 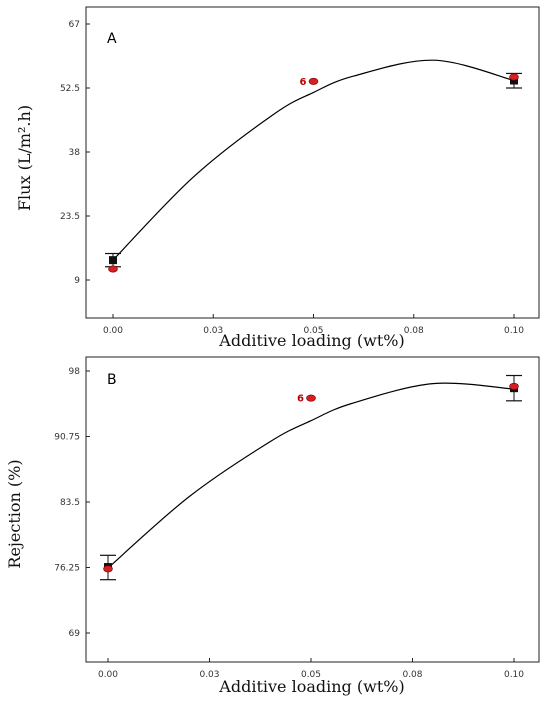 I want to click on y-tick-label: 90.75, so click(x=67, y=438).